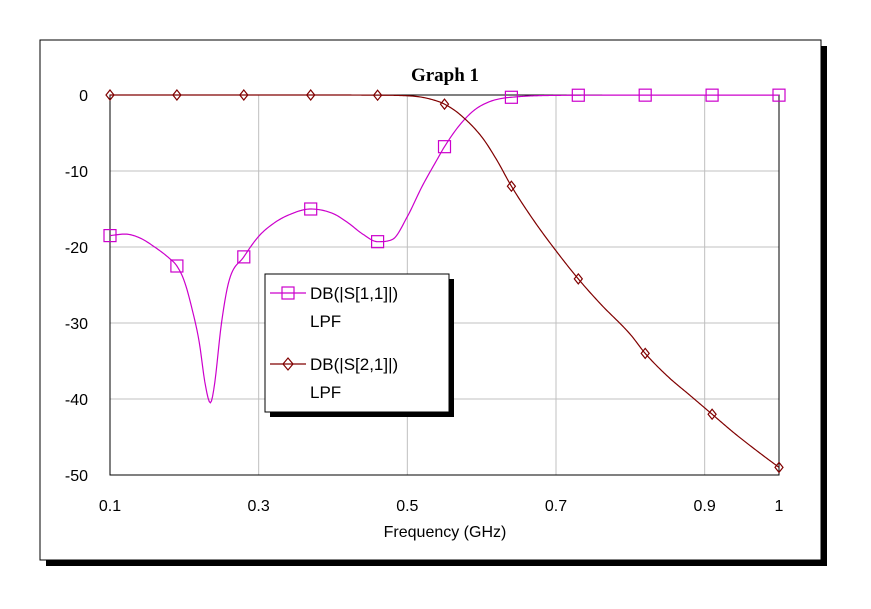 The width and height of the screenshot is (871, 609). I want to click on legend-sub-s21: LPF, so click(325, 392).